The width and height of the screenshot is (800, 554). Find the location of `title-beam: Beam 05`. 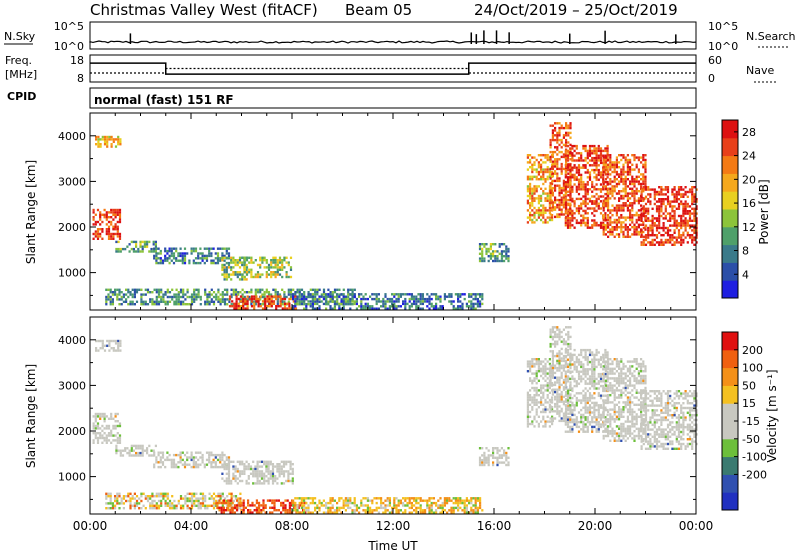

title-beam: Beam 05 is located at coordinates (378, 10).